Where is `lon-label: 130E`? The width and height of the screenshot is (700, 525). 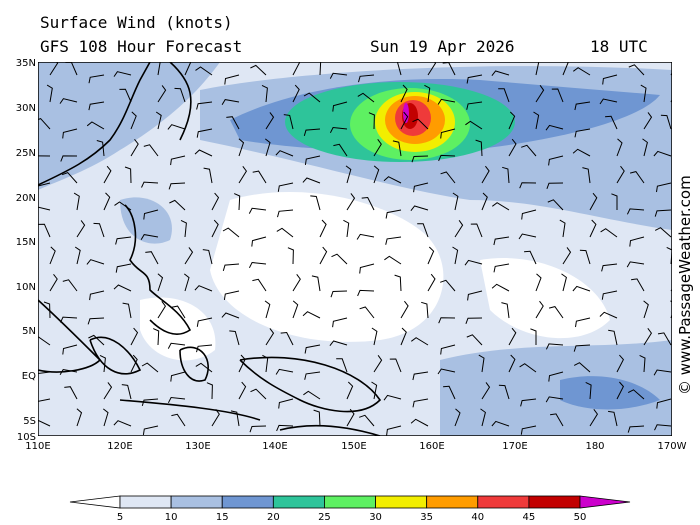 lon-label: 130E is located at coordinates (197, 446).